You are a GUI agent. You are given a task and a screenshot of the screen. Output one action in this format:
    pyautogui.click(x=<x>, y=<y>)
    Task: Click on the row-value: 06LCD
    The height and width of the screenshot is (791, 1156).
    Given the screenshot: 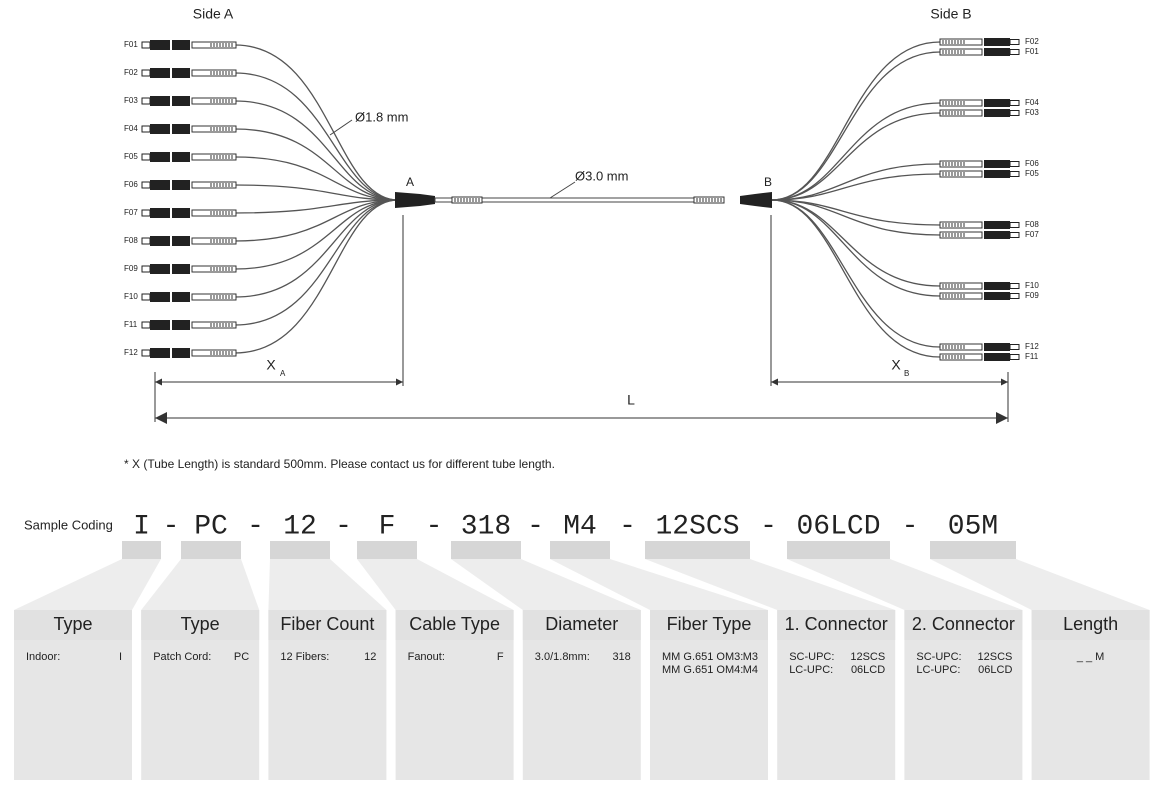 What is the action you would take?
    pyautogui.click(x=868, y=670)
    